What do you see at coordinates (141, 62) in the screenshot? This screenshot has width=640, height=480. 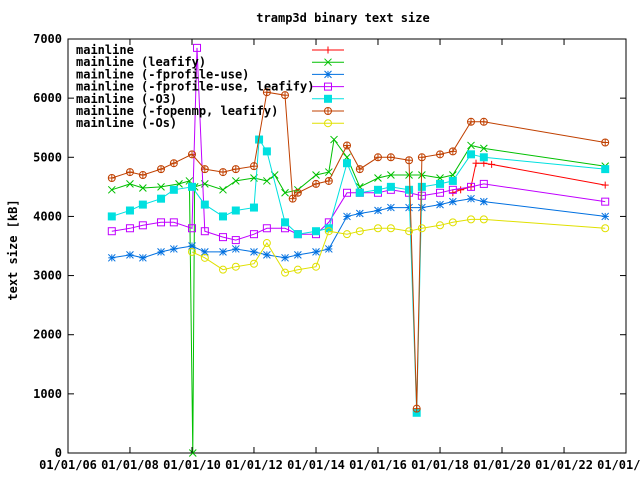 I see `legend-label: mainline (leafify)` at bounding box center [141, 62].